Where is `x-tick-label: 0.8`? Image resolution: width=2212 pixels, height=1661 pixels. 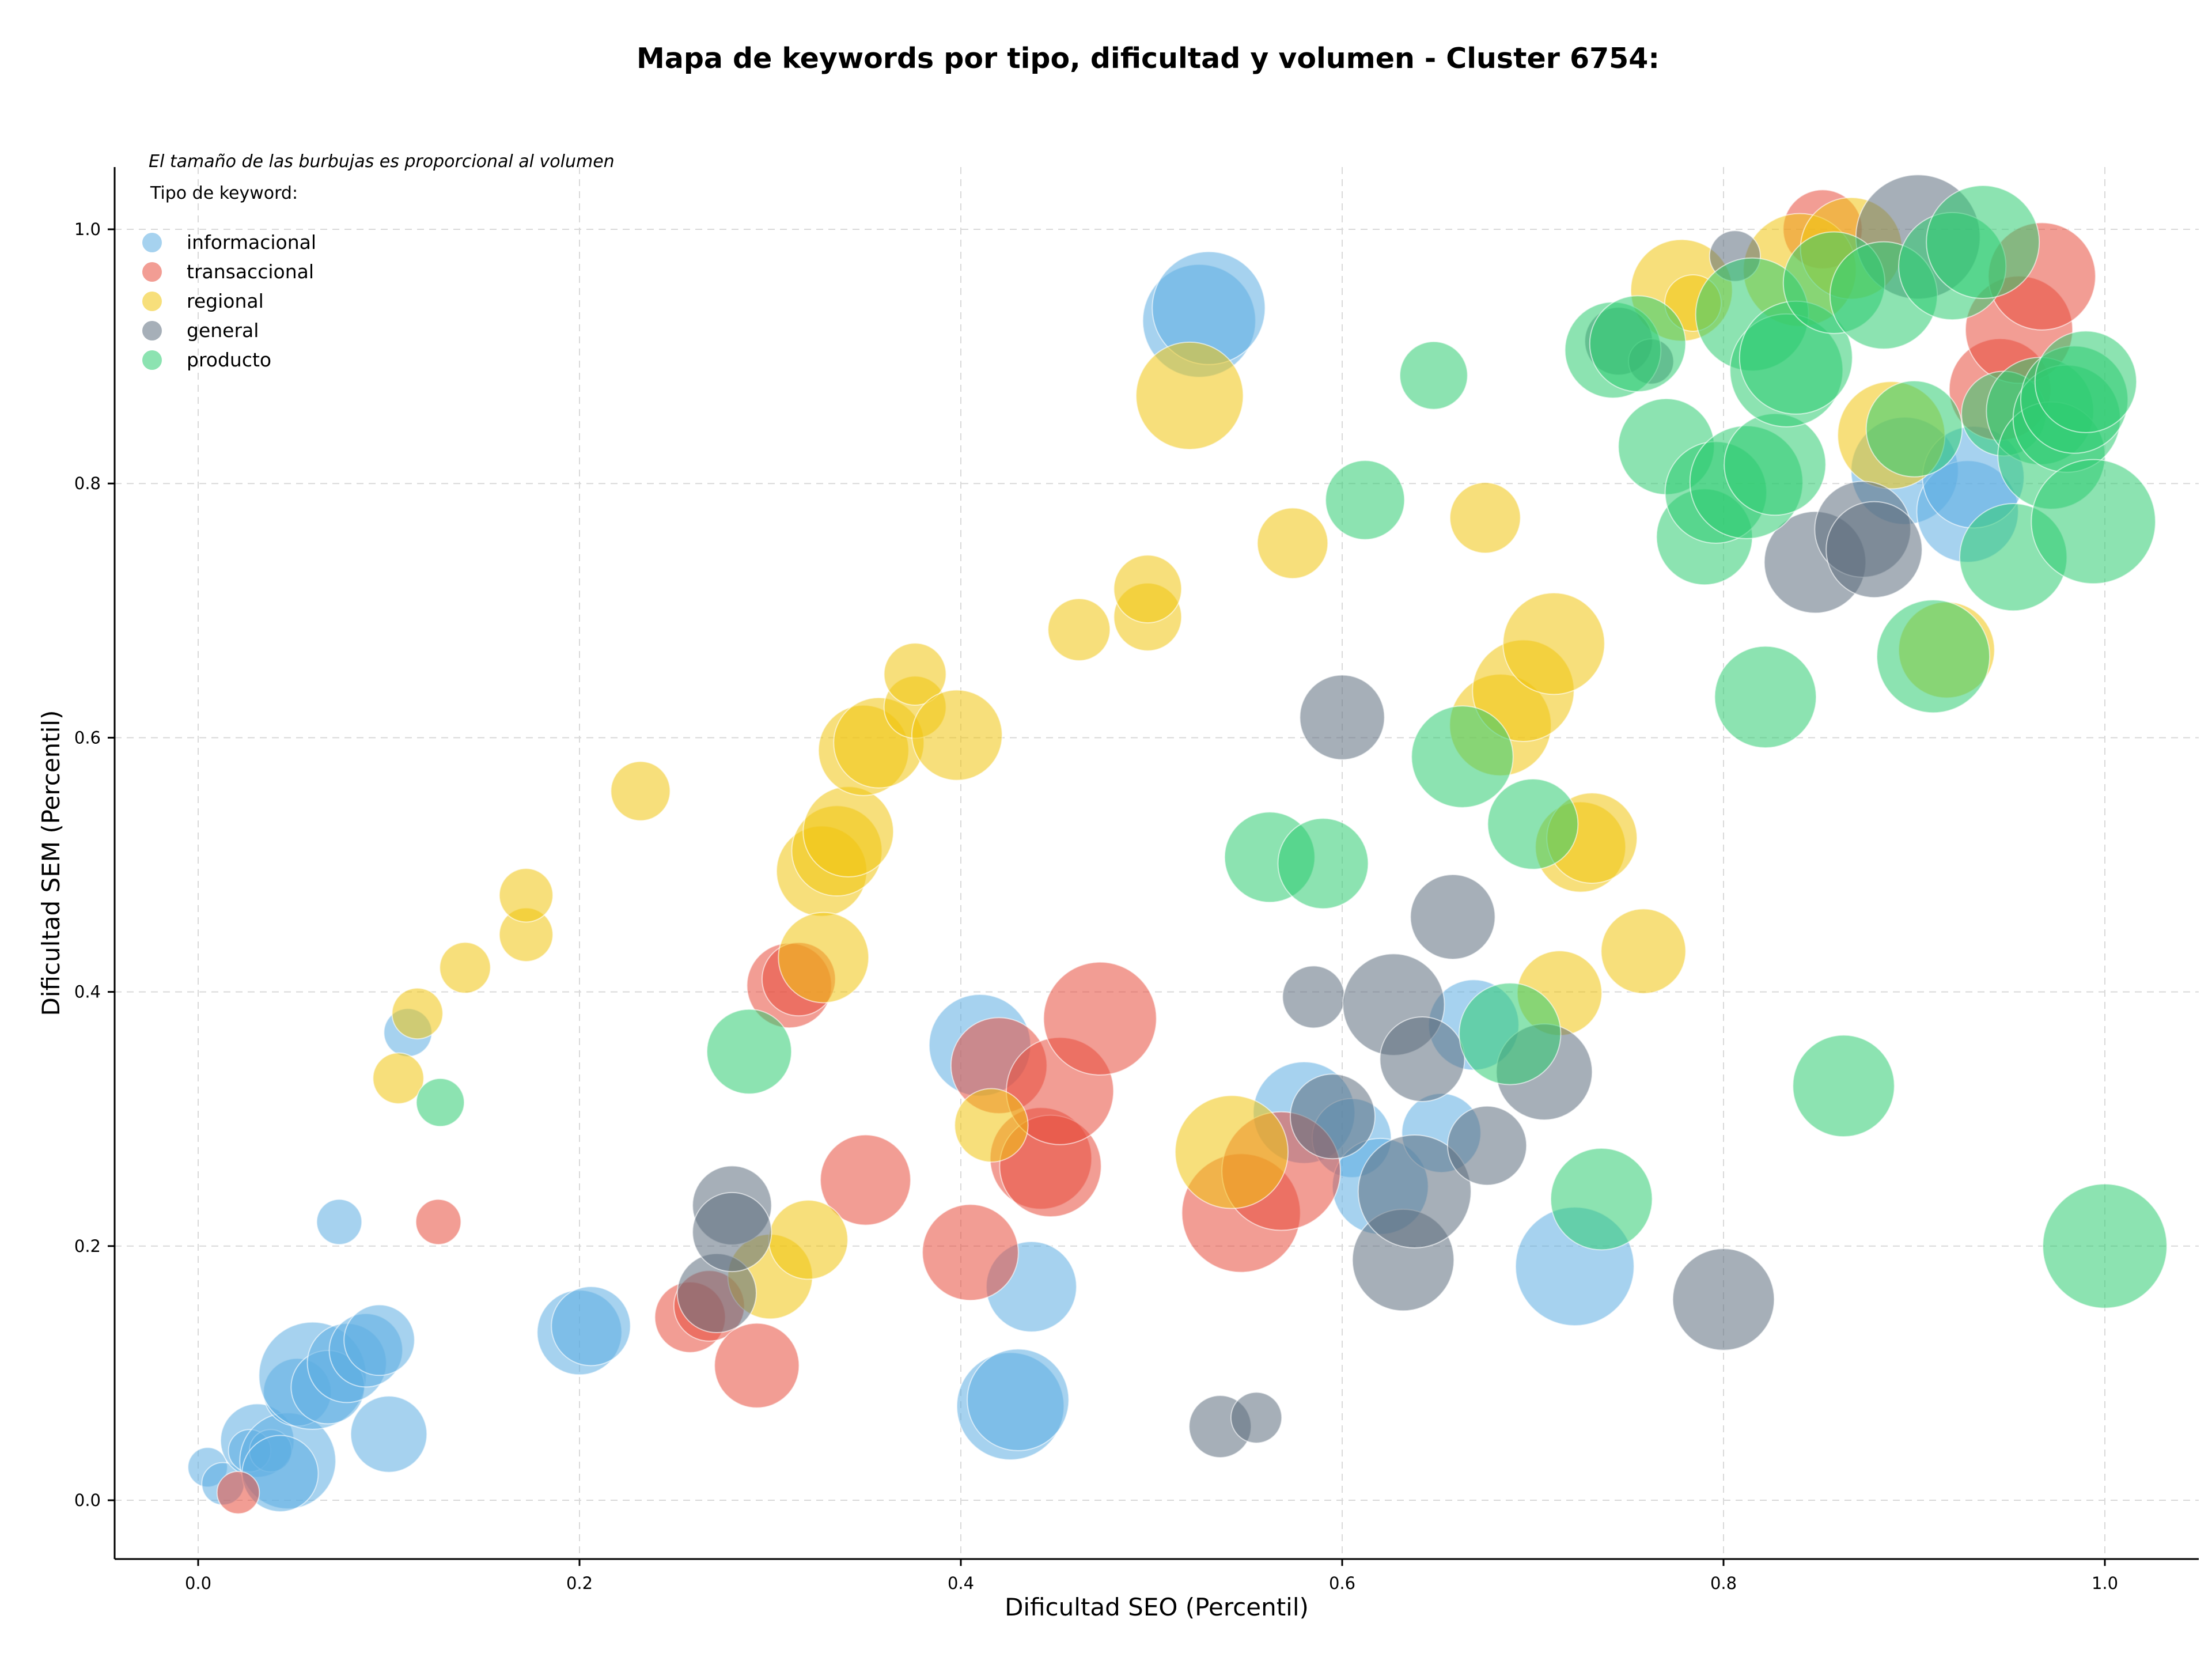
x-tick-label: 0.8 is located at coordinates (1723, 1583).